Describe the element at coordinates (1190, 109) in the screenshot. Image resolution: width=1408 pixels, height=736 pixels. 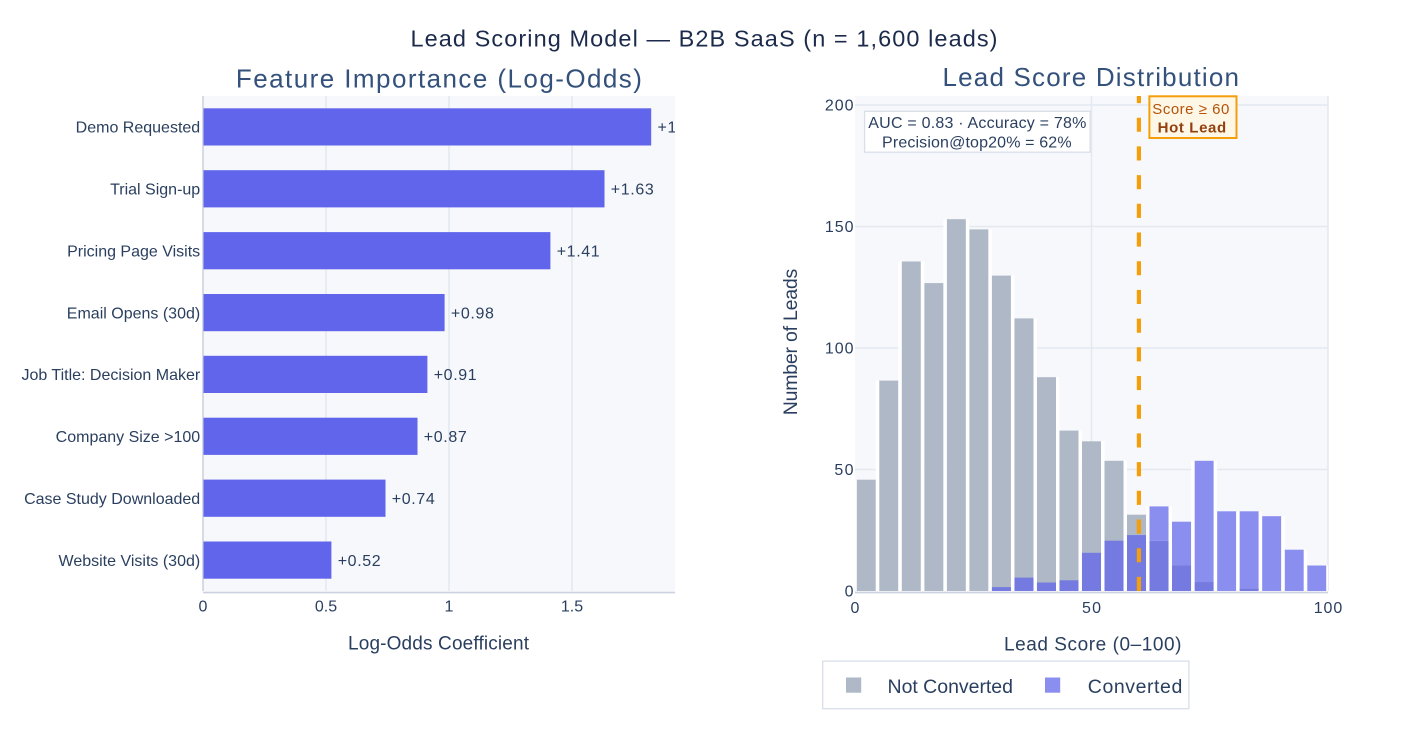
I see `svg-text: Score ≥ 60` at that location.